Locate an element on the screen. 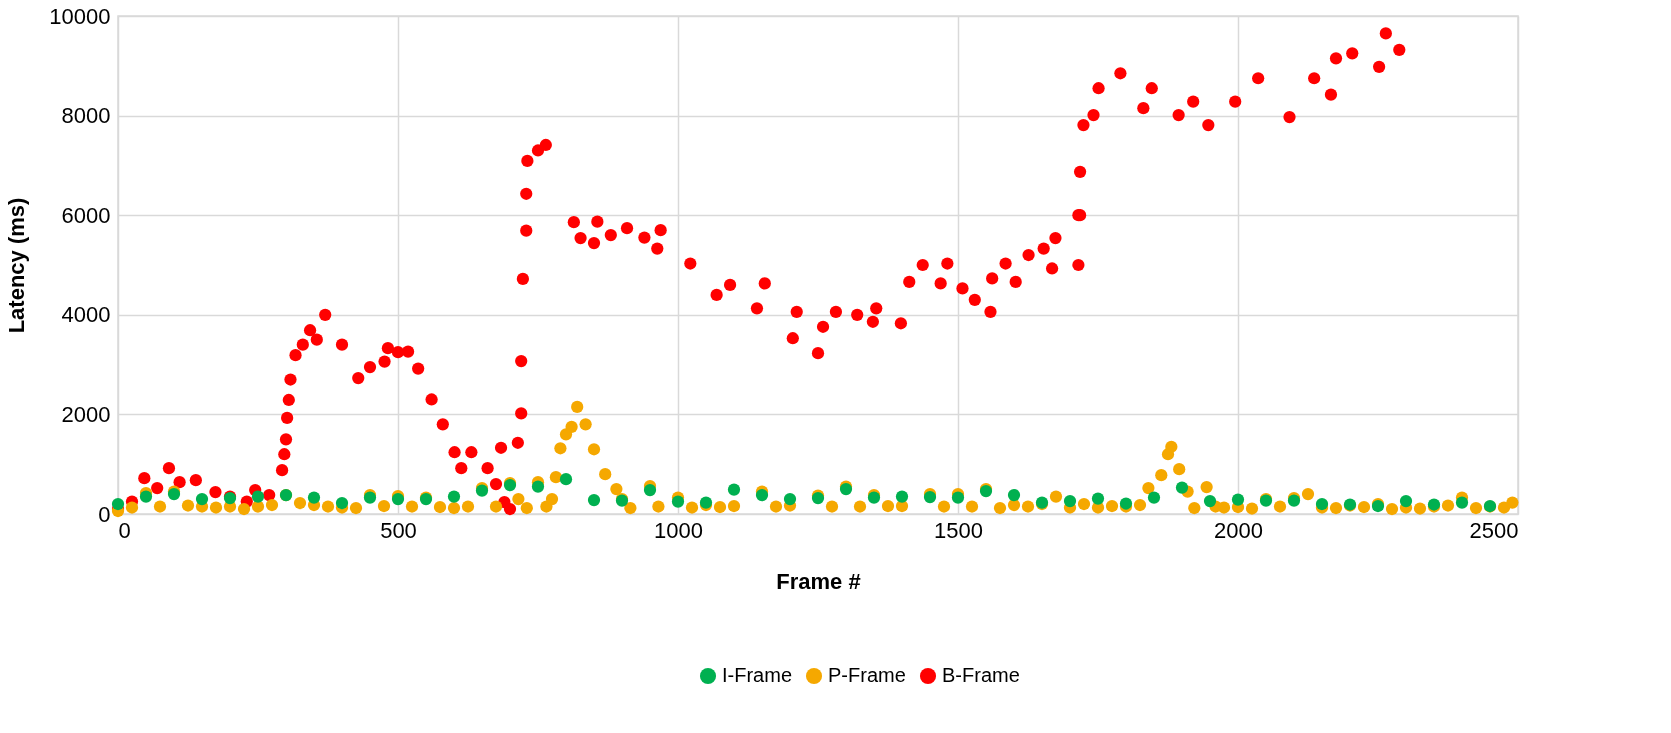 This screenshot has height=733, width=1671. y-tick-label: 4000 is located at coordinates (86, 315).